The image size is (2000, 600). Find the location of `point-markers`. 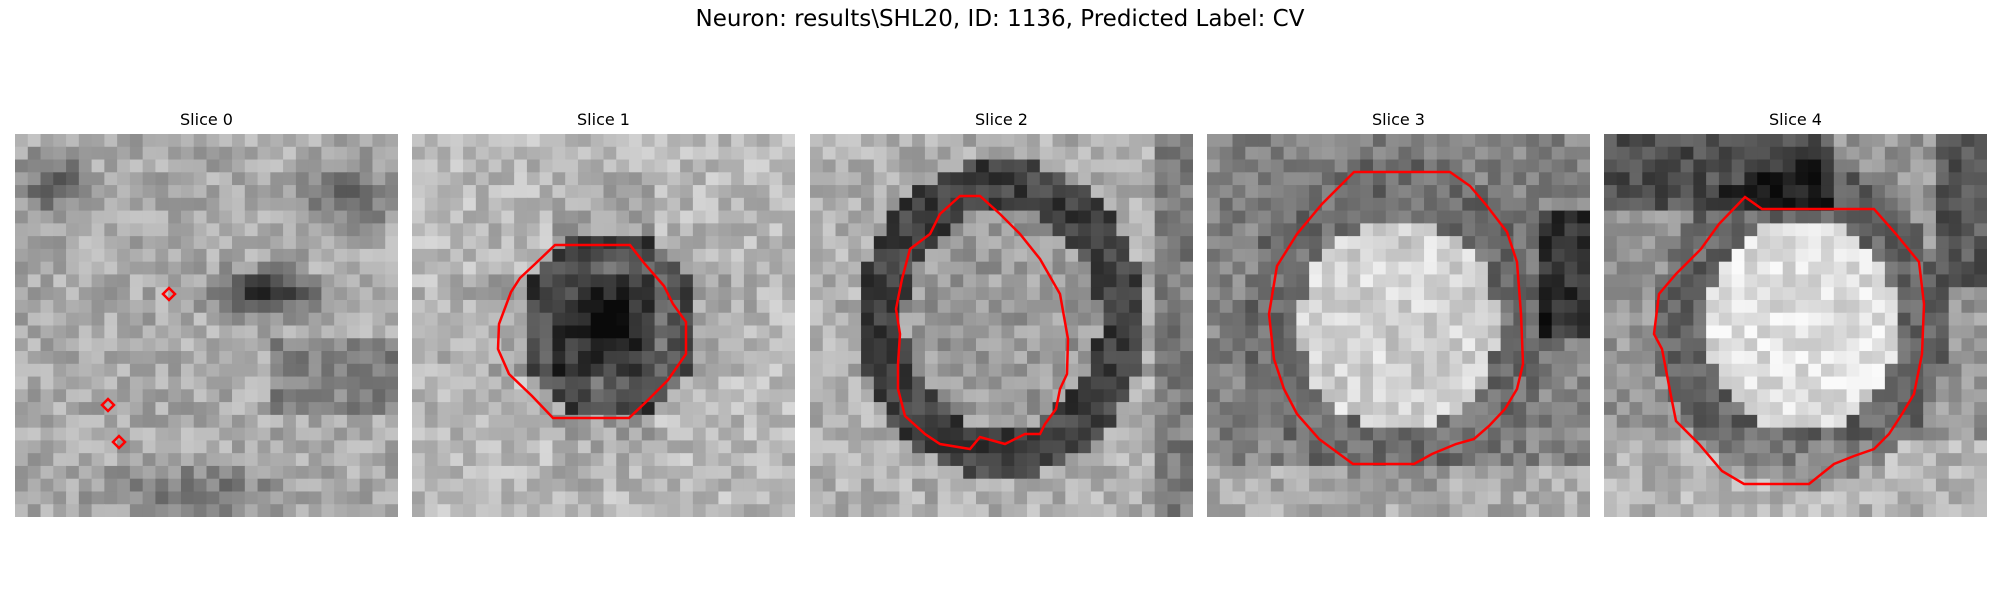

point-markers is located at coordinates (138, 368).